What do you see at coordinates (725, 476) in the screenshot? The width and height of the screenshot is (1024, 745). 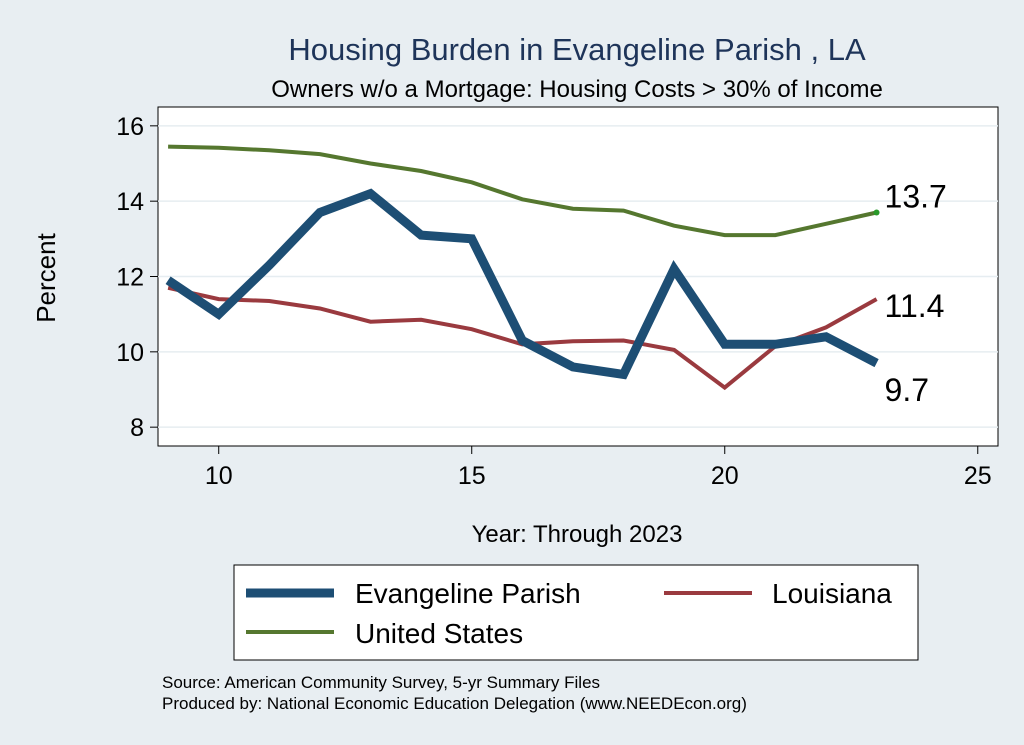 I see `x-tick-label: 20` at bounding box center [725, 476].